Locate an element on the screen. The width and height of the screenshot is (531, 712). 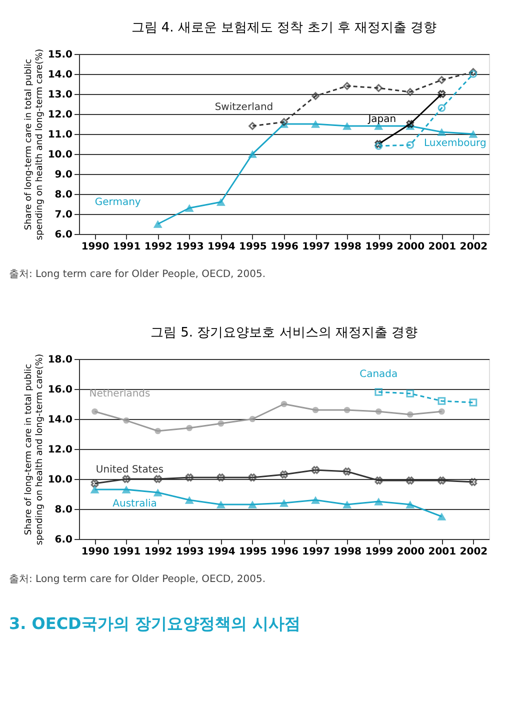
series-label: Australia is located at coordinates (134, 504).